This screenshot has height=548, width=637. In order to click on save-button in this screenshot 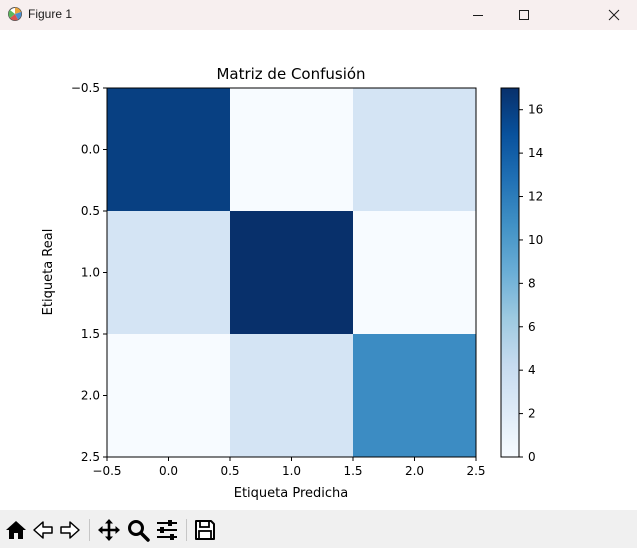, I will do `click(205, 530)`.